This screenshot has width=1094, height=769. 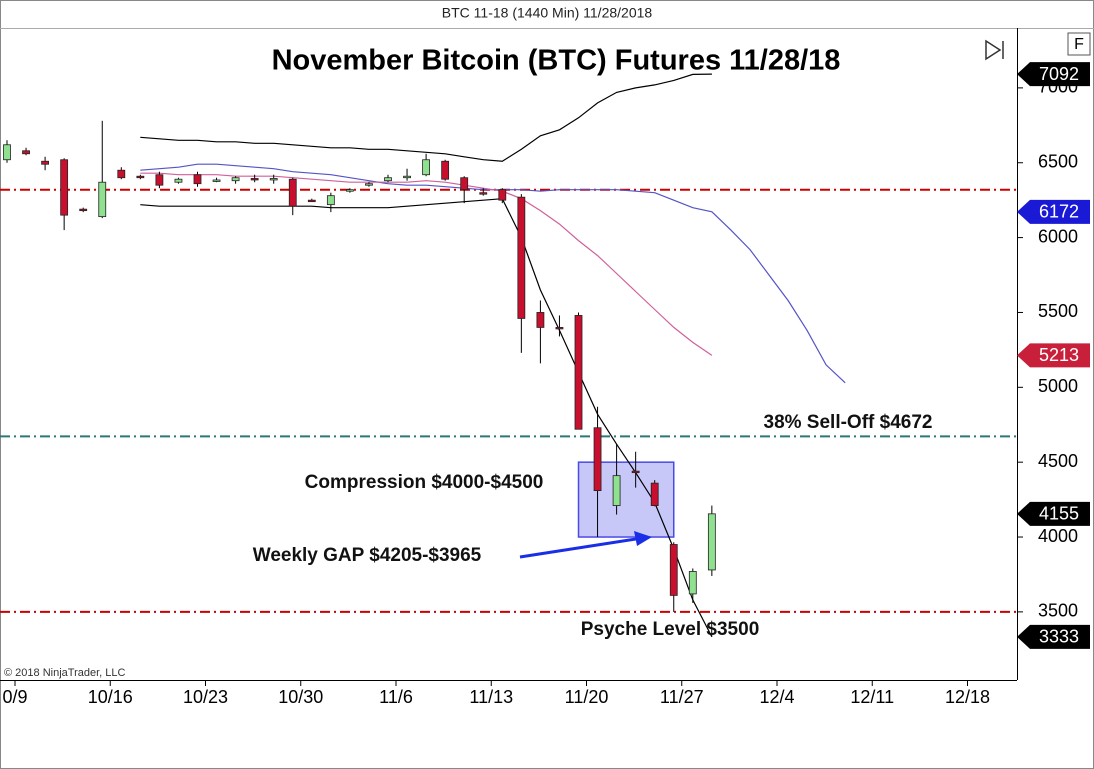 I want to click on annotation: Compression $4000-$4500, so click(x=424, y=482).